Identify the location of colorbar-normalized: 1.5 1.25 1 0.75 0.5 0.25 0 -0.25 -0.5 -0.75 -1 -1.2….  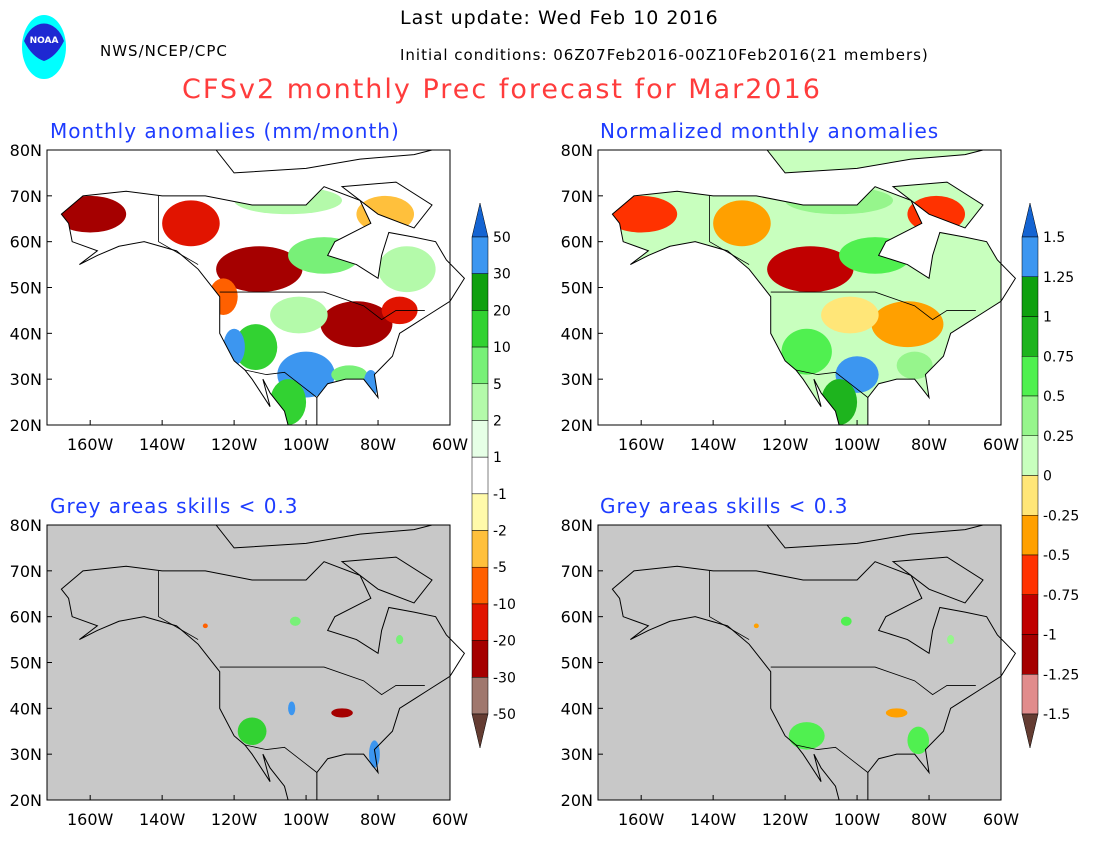
(1050, 475).